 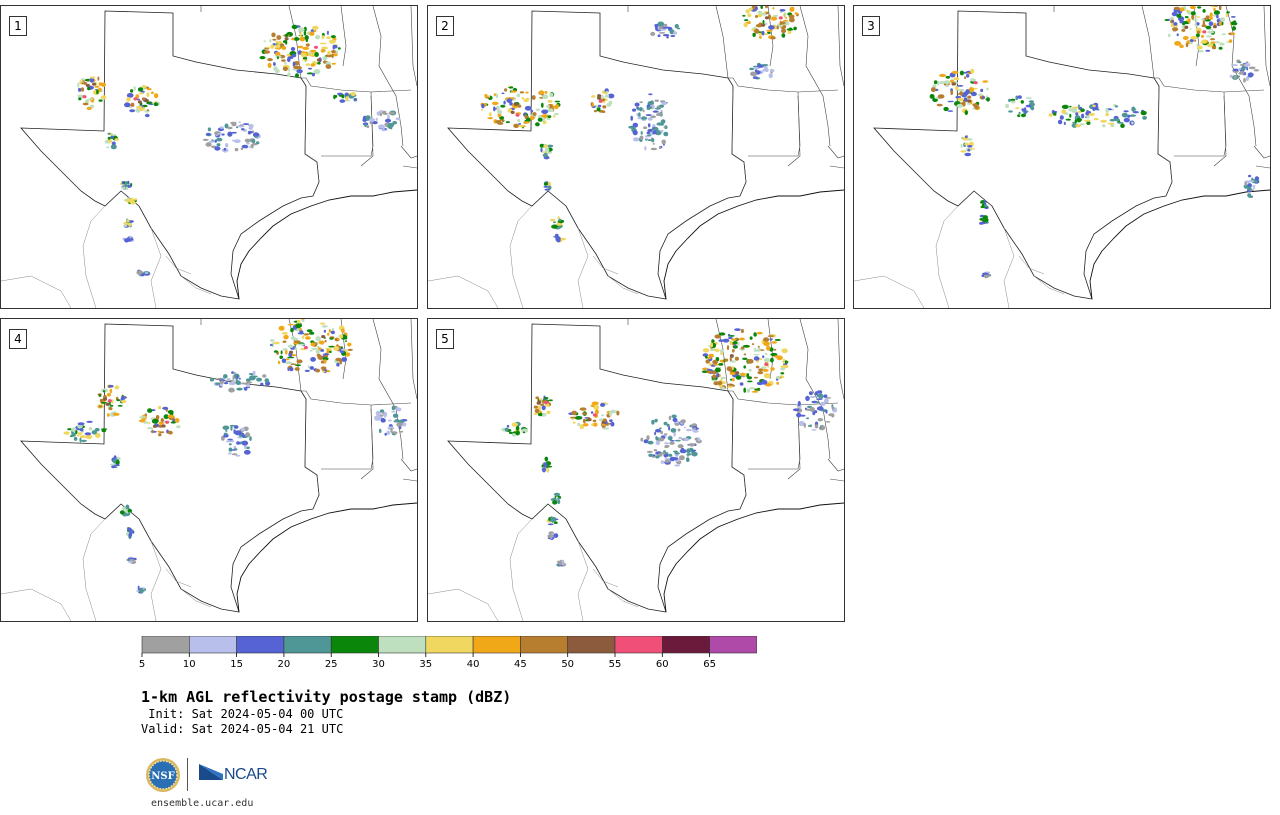 What do you see at coordinates (331, 664) in the screenshot?
I see `colorbar-tick-label: 25` at bounding box center [331, 664].